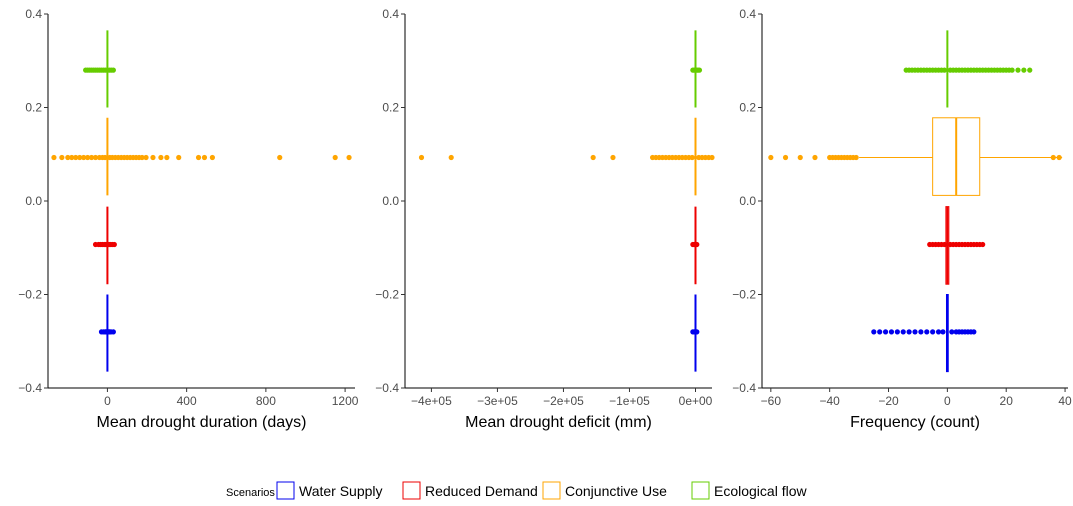 The width and height of the screenshot is (1073, 506). I want to click on x-axis-title: Mean drought duration (days), so click(202, 422).